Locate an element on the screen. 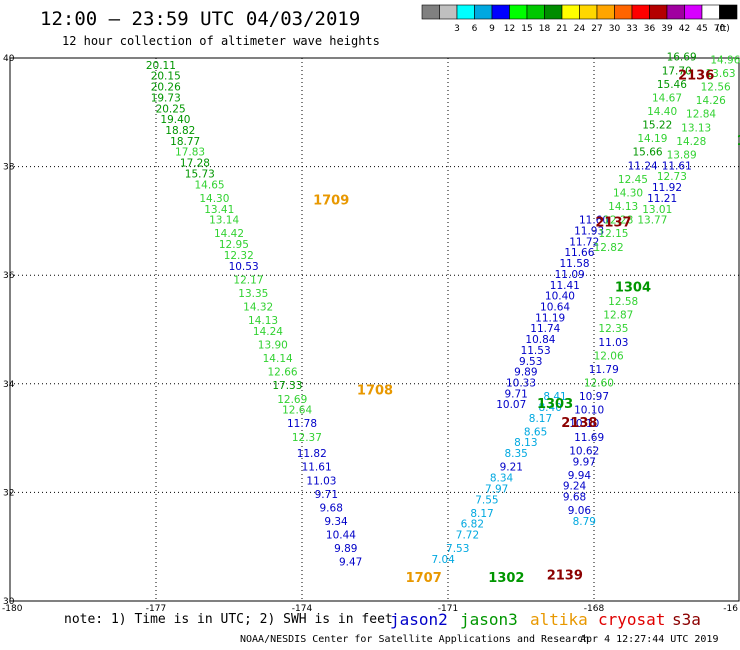 This screenshot has height=650, width=740. swh-value-label: 13.90 is located at coordinates (273, 346).